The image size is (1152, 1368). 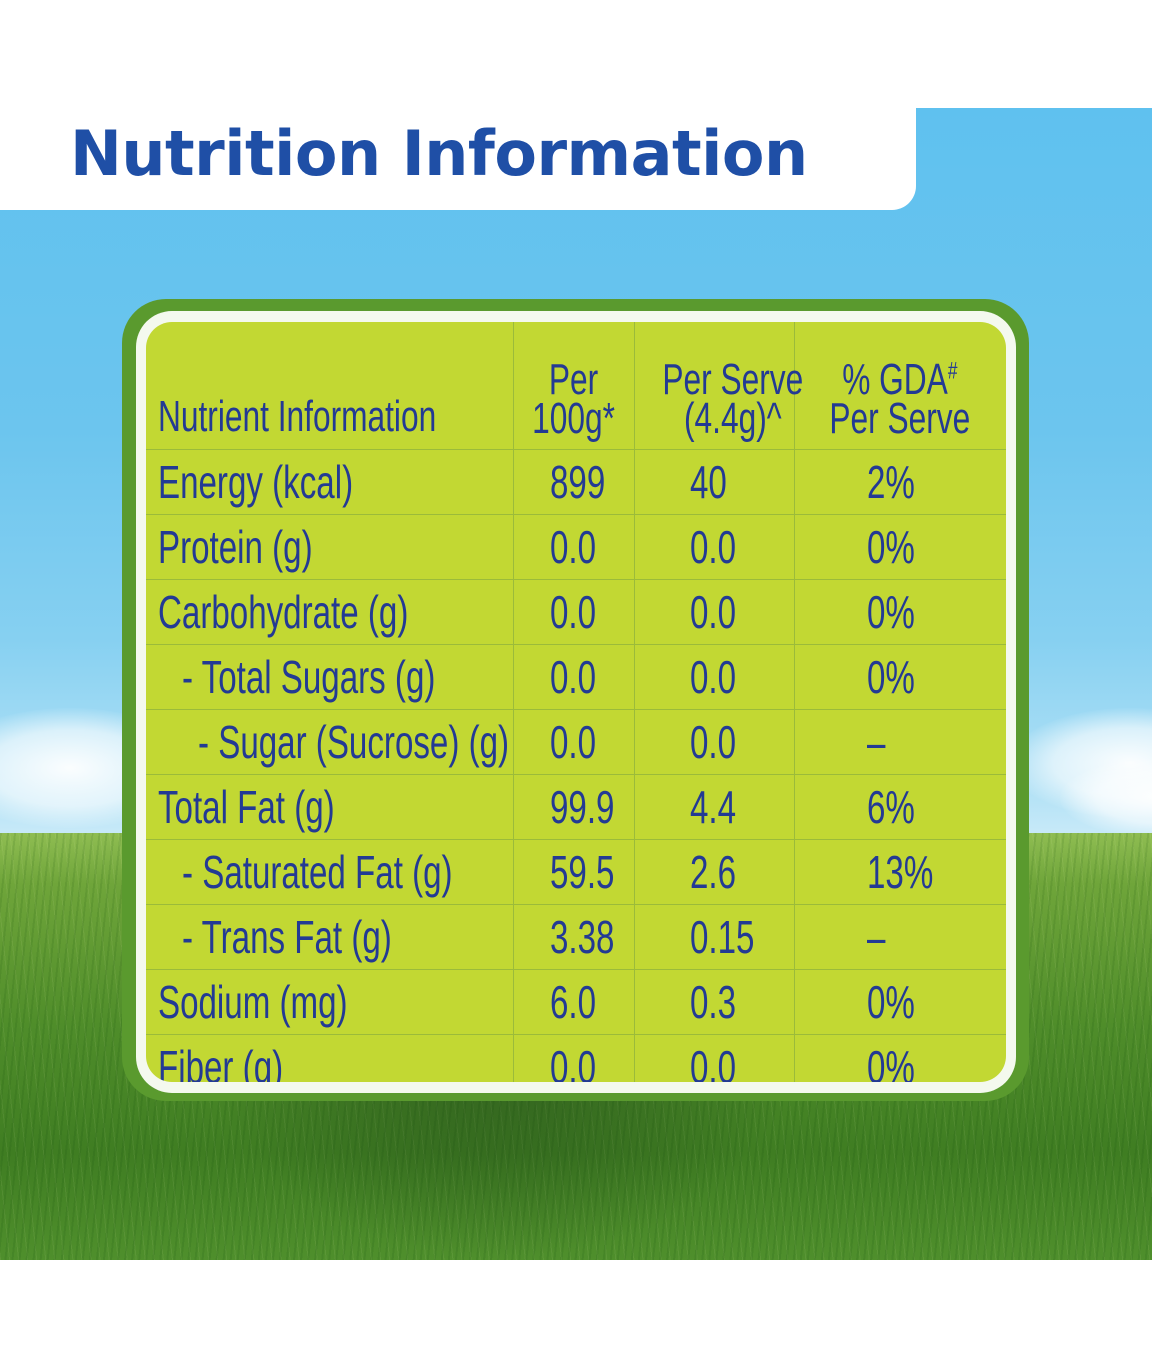 I want to click on cell-per-100g: 59.5, so click(x=573, y=872).